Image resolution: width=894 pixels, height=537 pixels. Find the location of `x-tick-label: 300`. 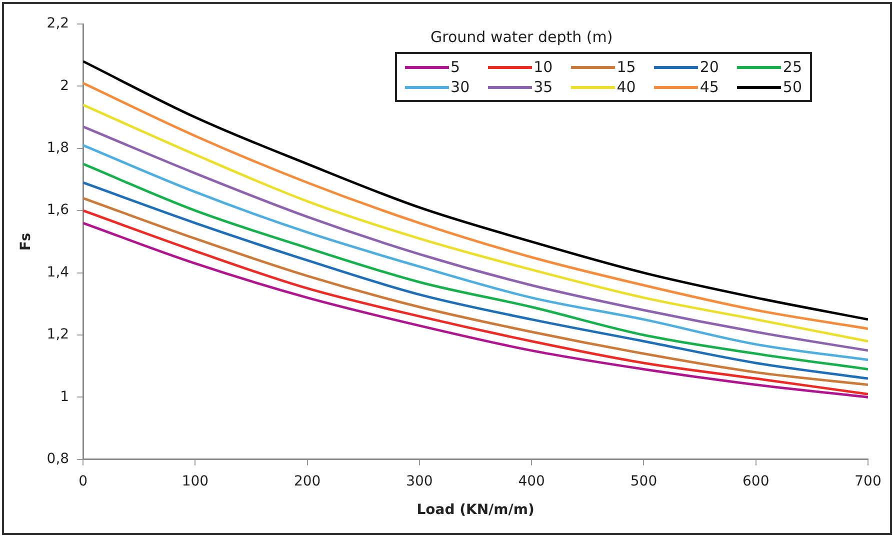

x-tick-label: 300 is located at coordinates (419, 481).